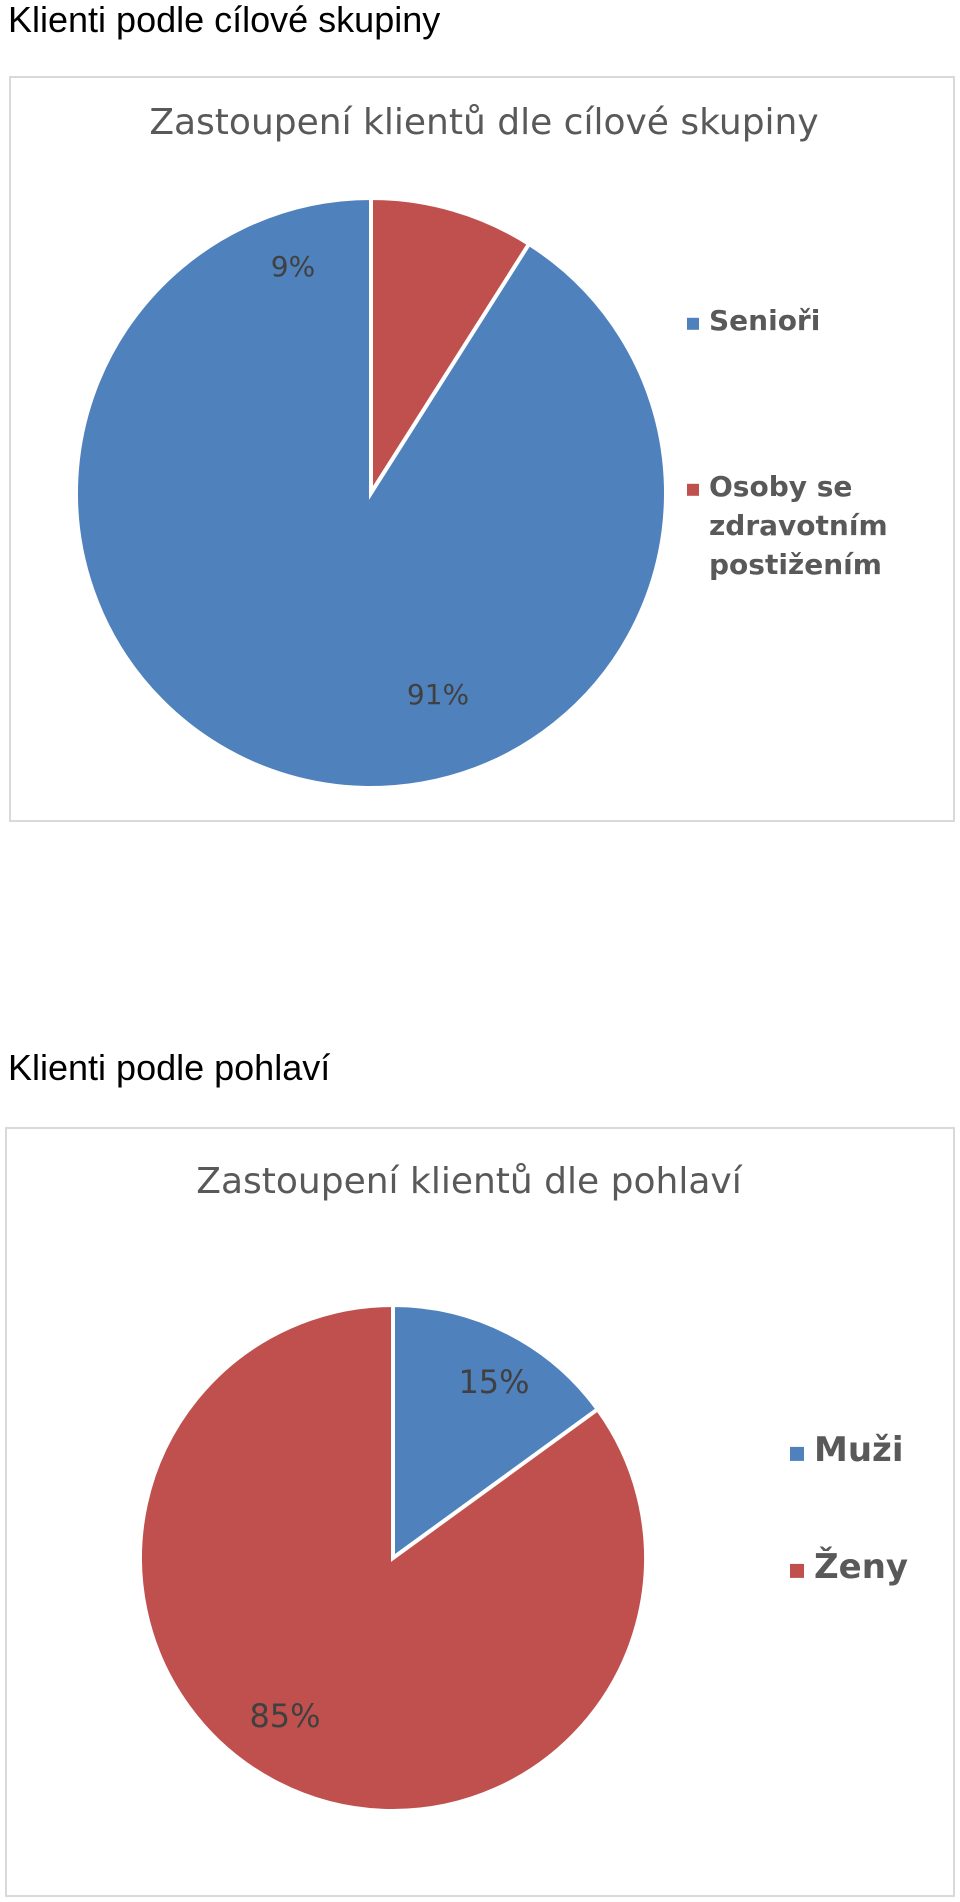  Describe the element at coordinates (795, 564) in the screenshot. I see `legend-label: postižením` at that location.